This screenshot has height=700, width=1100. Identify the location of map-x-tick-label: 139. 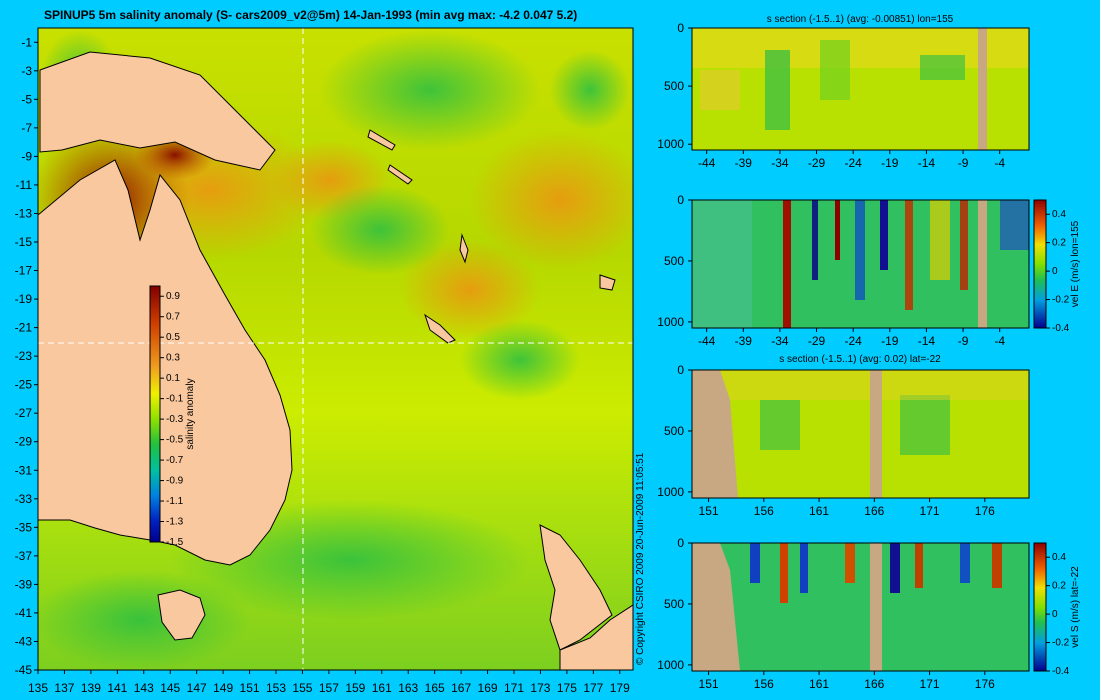
(91, 688).